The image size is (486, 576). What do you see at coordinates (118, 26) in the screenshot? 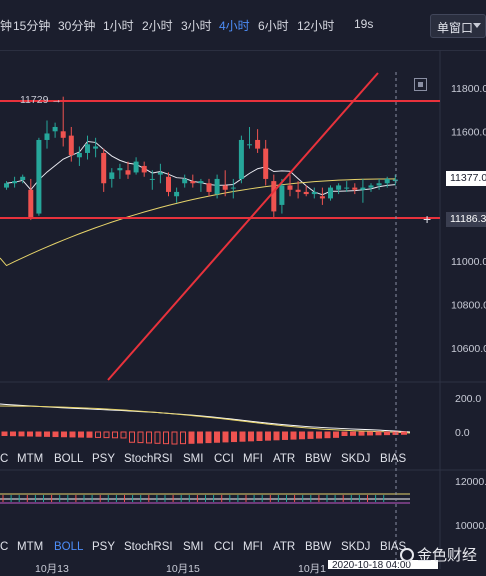
I see `interval-1h: 1小时` at bounding box center [118, 26].